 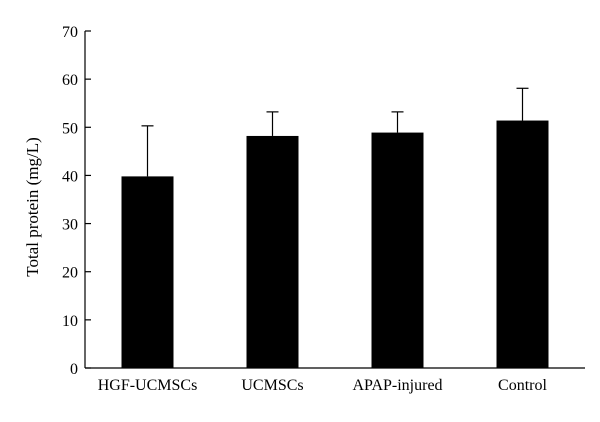 What do you see at coordinates (397, 385) in the screenshot?
I see `x-tick-label: APAP-injured` at bounding box center [397, 385].